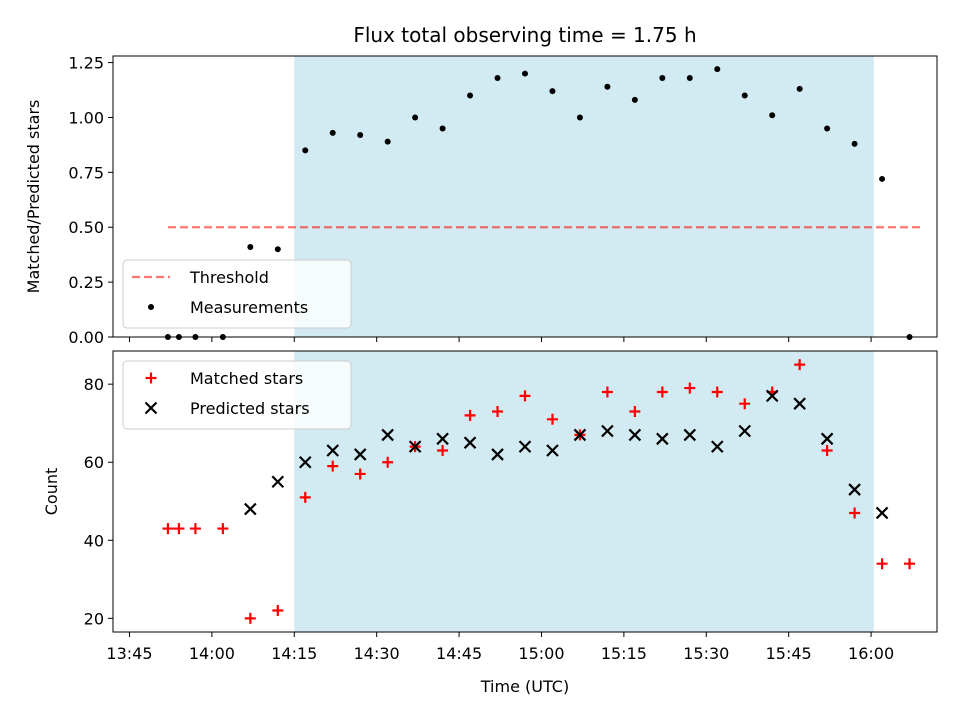 This screenshot has width=960, height=720. Describe the element at coordinates (250, 408) in the screenshot. I see `legend-label: Predicted stars` at that location.